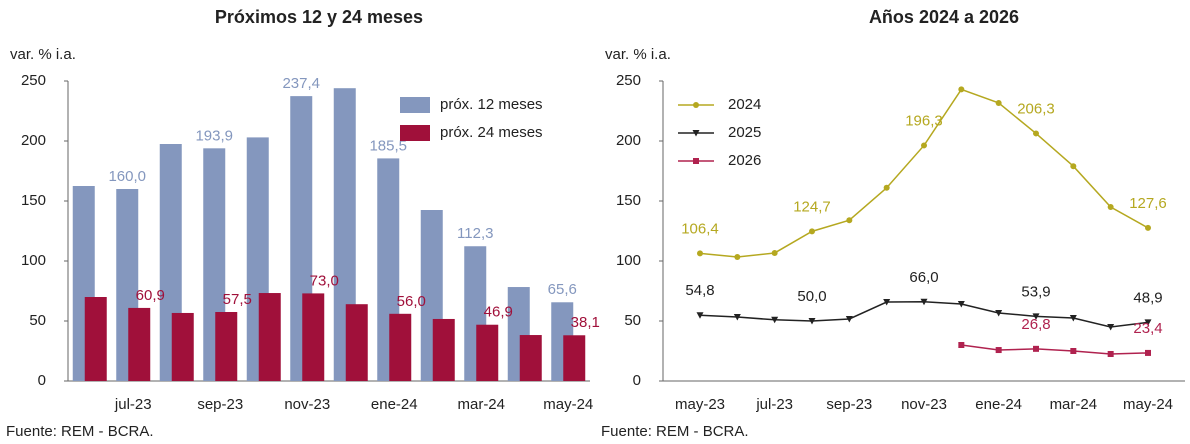 The image size is (1190, 444). I want to click on legend-label: próx. 12 meses, so click(491, 104).